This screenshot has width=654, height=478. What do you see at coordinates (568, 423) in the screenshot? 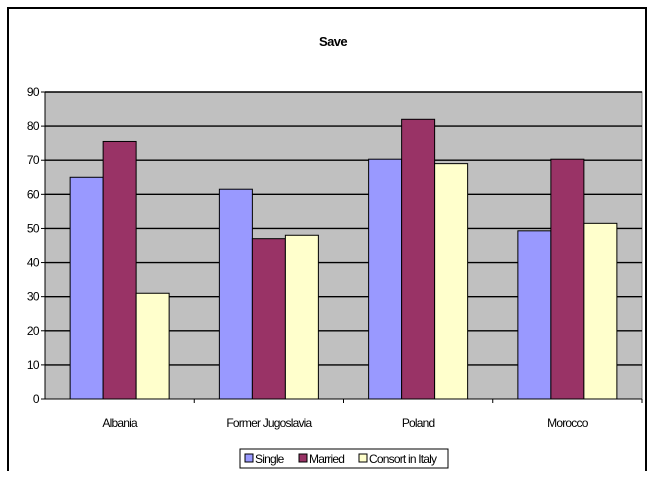
I see `x-category-label: Morocco` at bounding box center [568, 423].